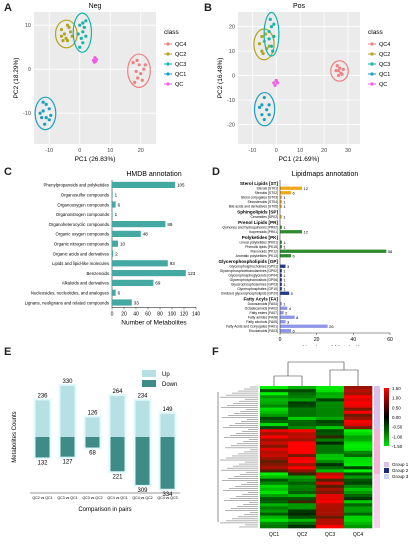 The width and height of the screenshot is (408, 550). I want to click on category-label: QC4 vs QC3, so click(167, 498).